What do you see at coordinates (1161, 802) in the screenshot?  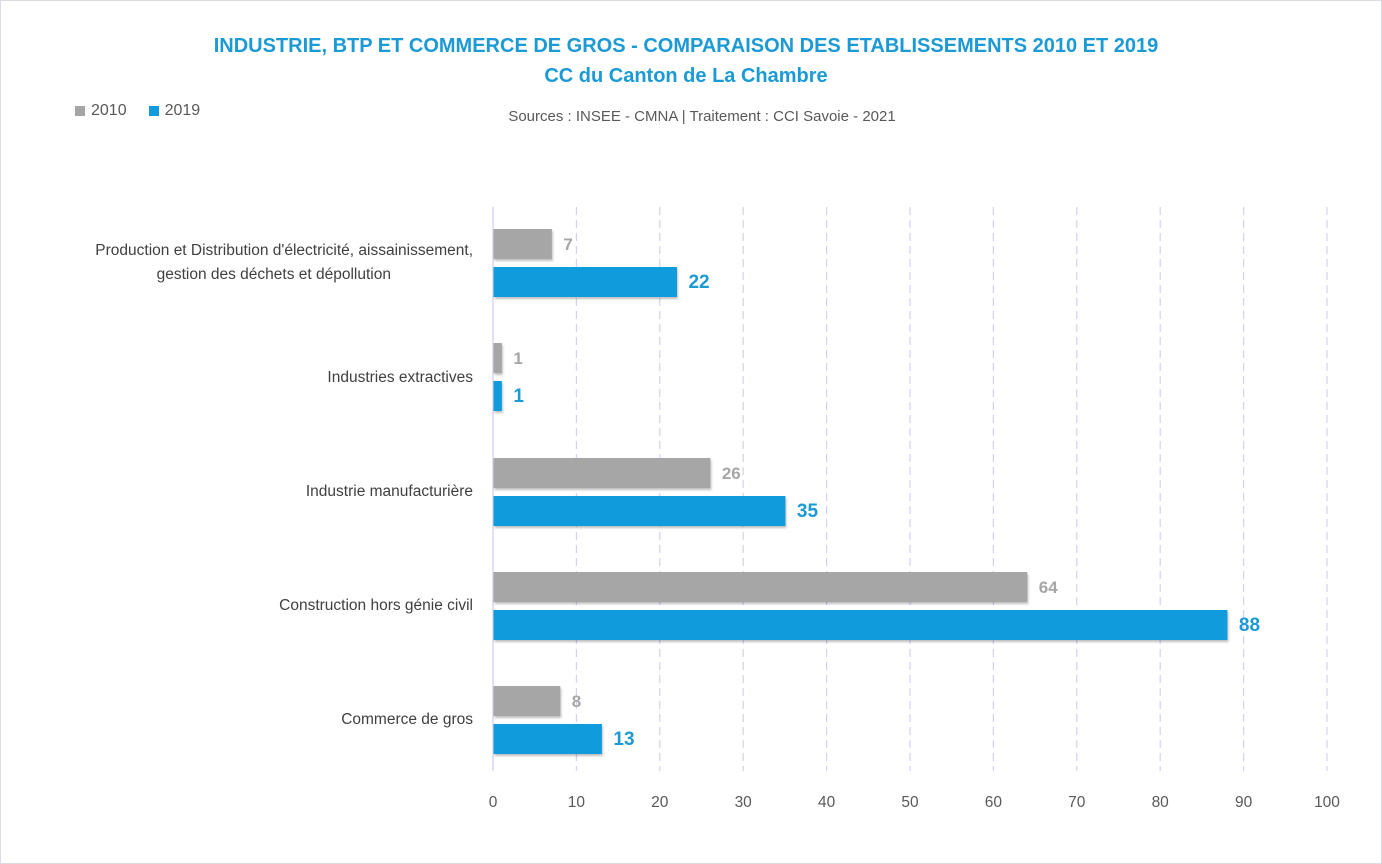 I see `x-tick-label: 80` at bounding box center [1161, 802].